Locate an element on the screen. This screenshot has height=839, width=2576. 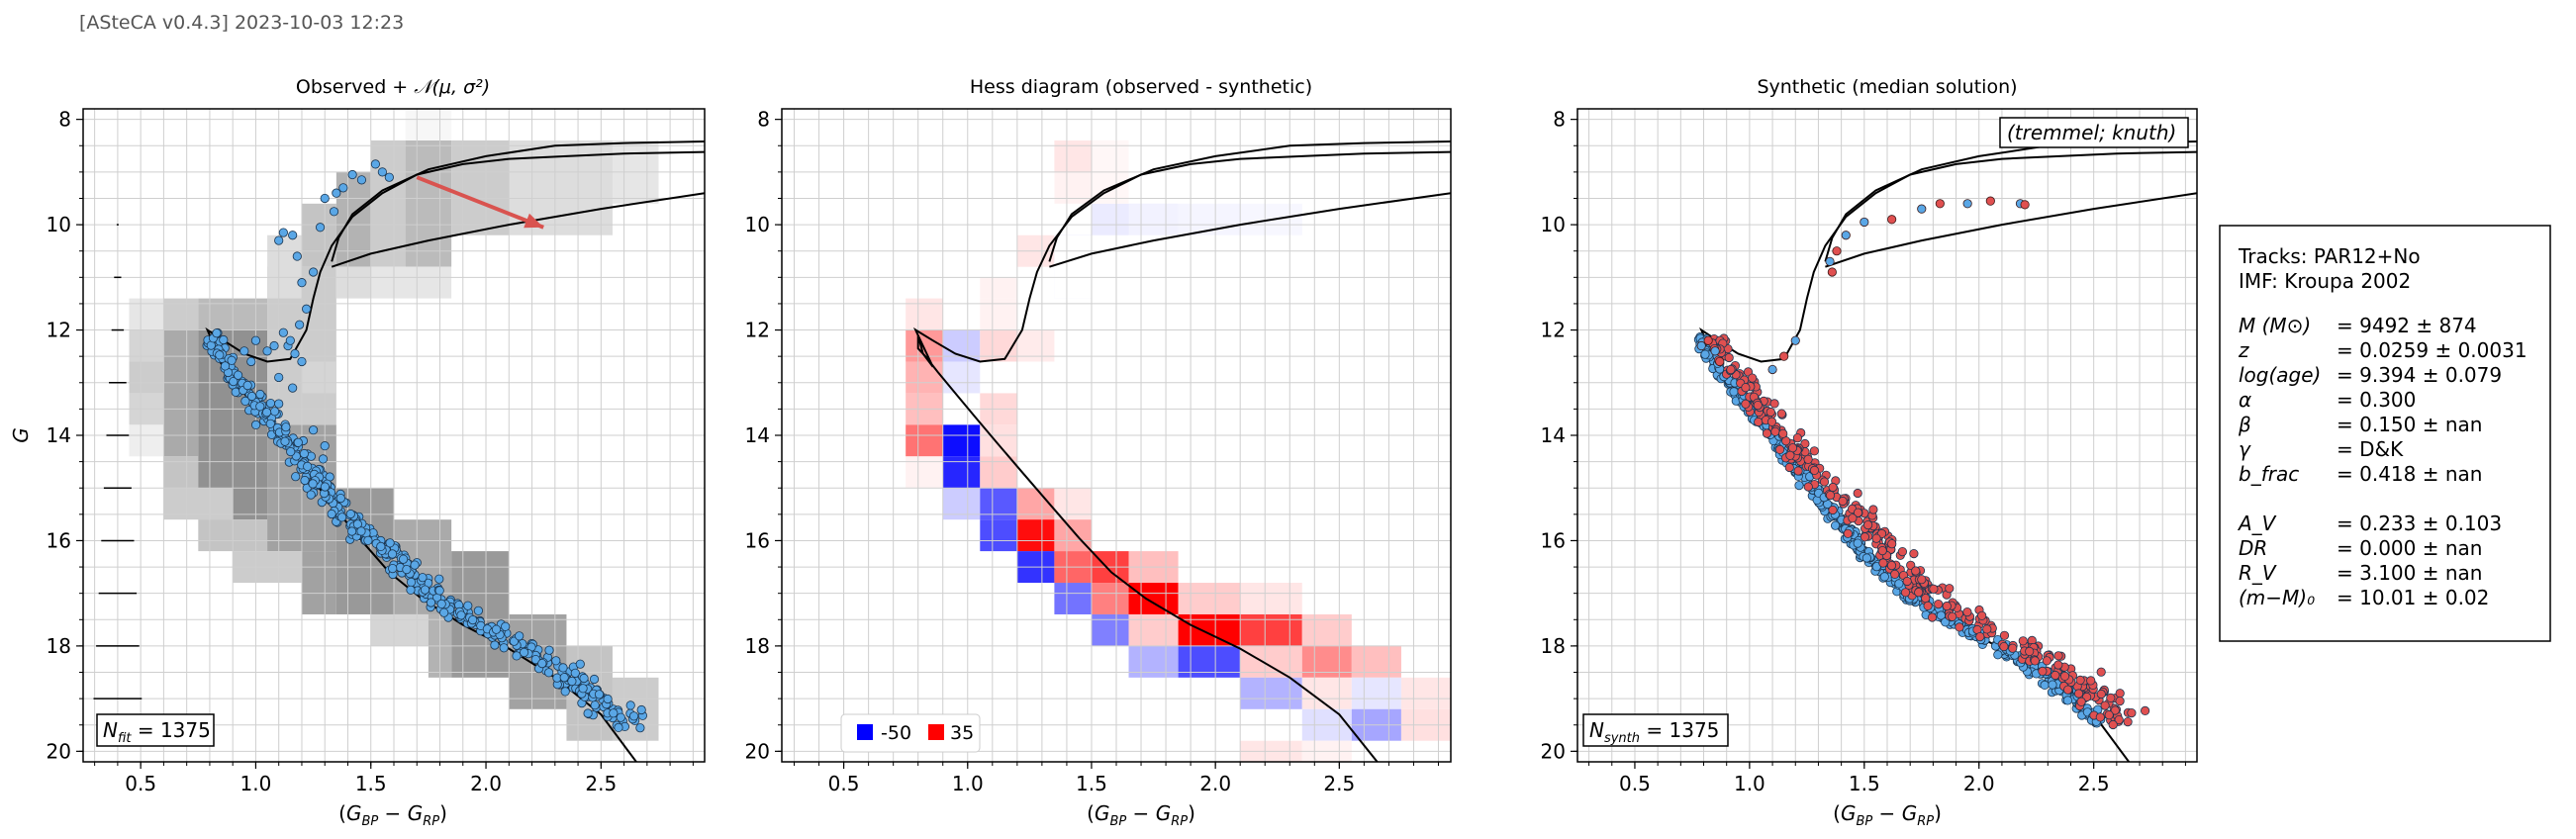
y-tick-label: 20 is located at coordinates (757, 751).